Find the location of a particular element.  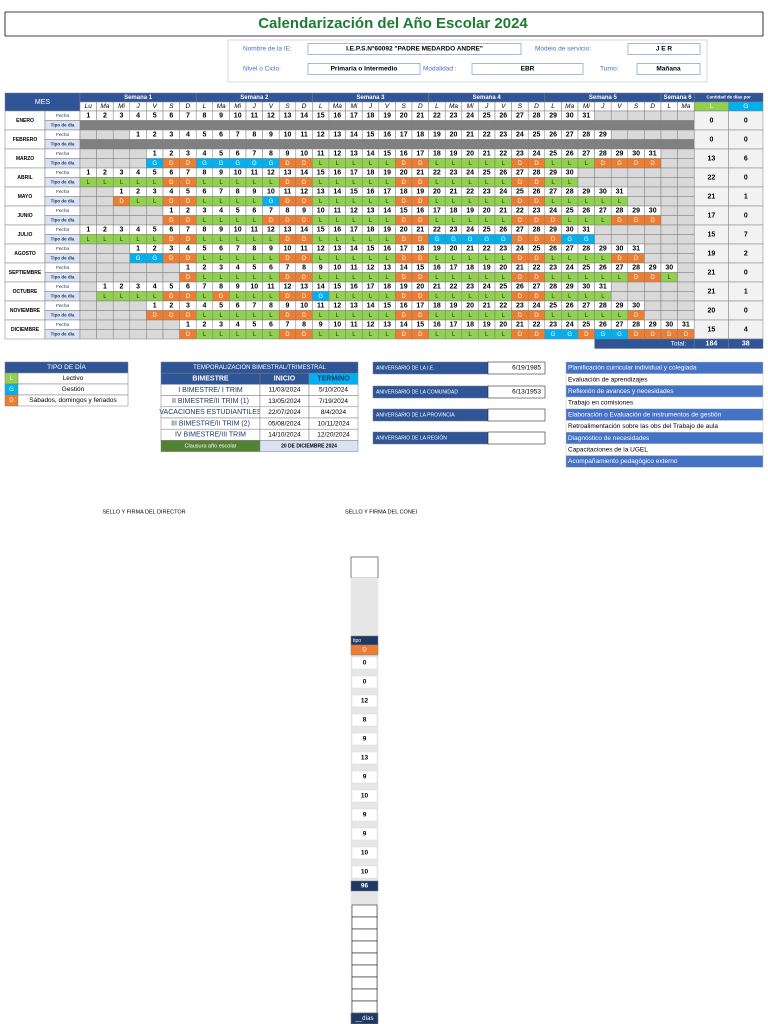

day-header-text: D is located at coordinates (536, 106).